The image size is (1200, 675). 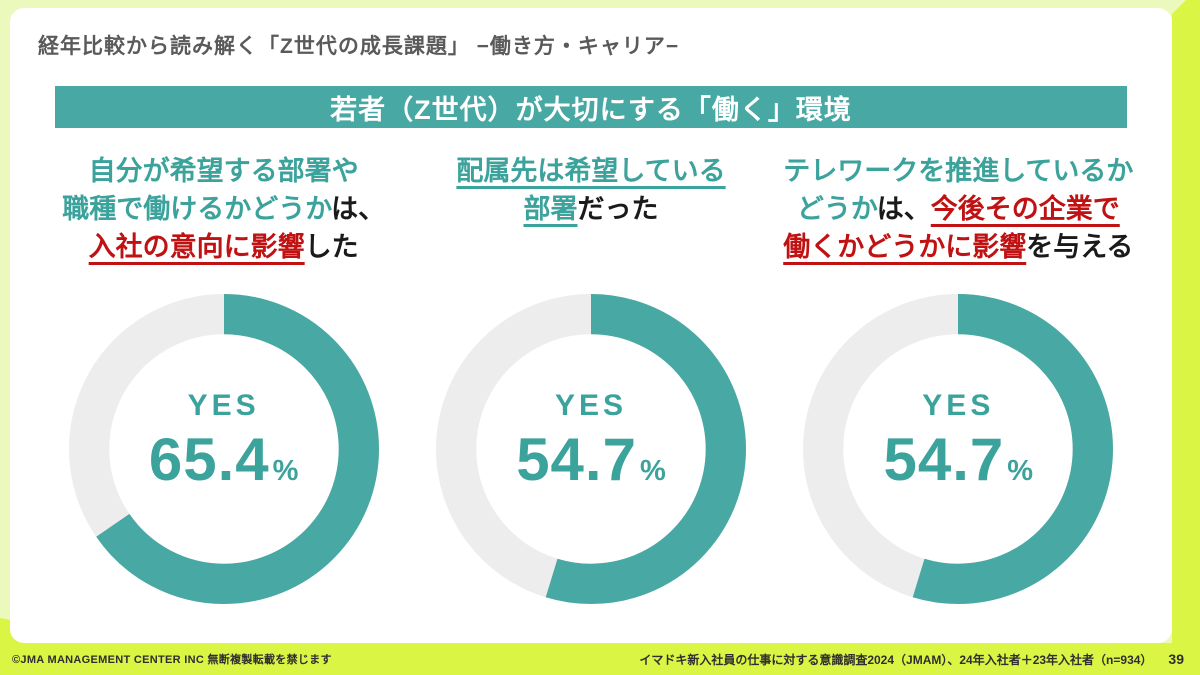 I want to click on donut-value-row-3: 54.7 %, so click(x=959, y=459).